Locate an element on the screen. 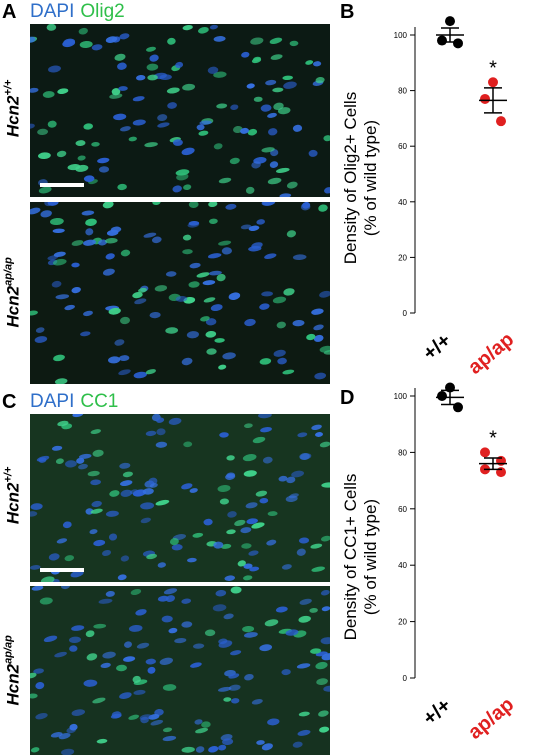 The image size is (536, 755). stain-title-a: DAPI Olig2 is located at coordinates (77, 12).